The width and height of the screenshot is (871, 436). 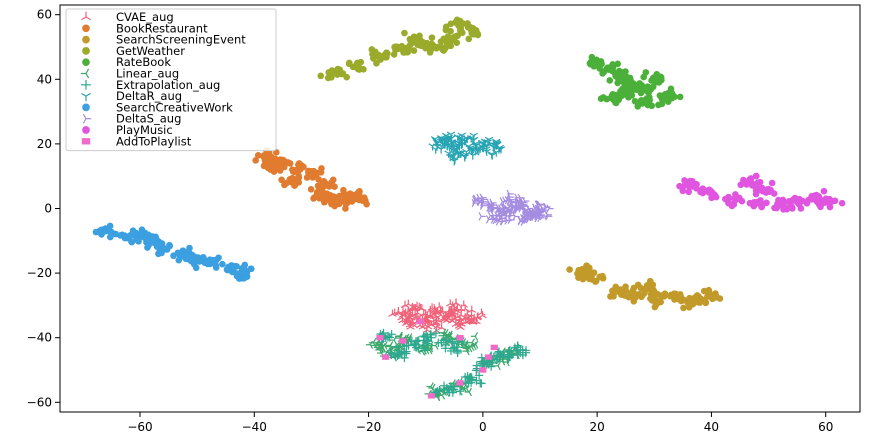 I want to click on legend-label: RateBook, so click(x=143, y=62).